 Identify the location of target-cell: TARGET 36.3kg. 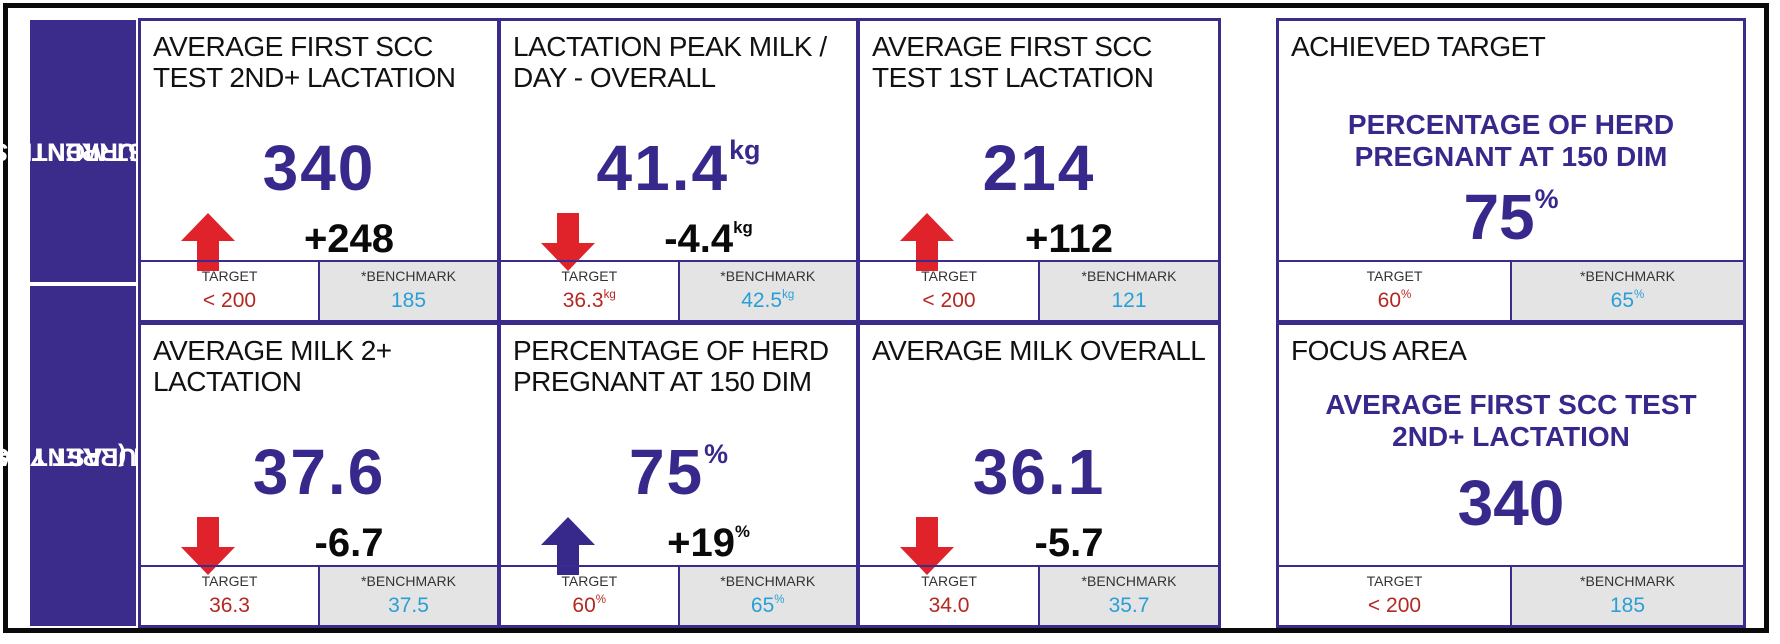
(589, 291).